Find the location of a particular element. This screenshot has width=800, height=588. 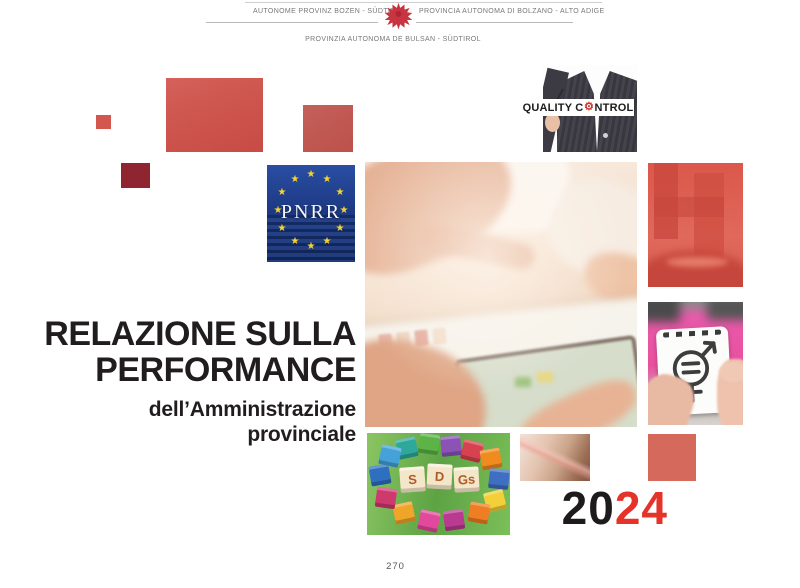

deco-square-salmon is located at coordinates (672, 457).